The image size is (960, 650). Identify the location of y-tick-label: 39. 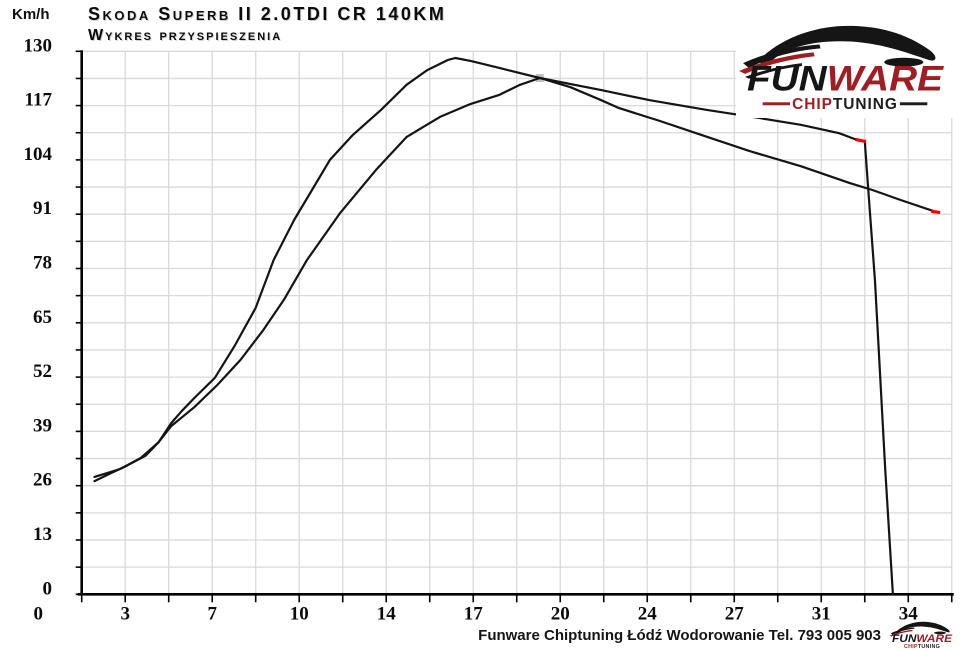
(42, 425).